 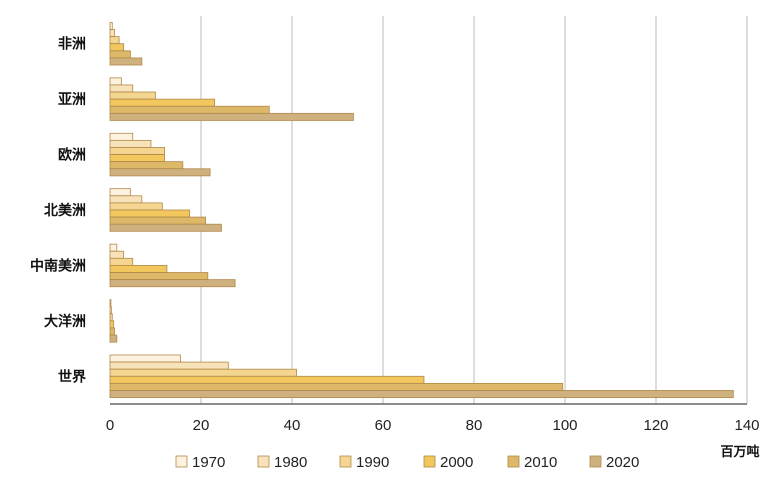 I want to click on x-tick-label-0: 0, so click(x=110, y=425).